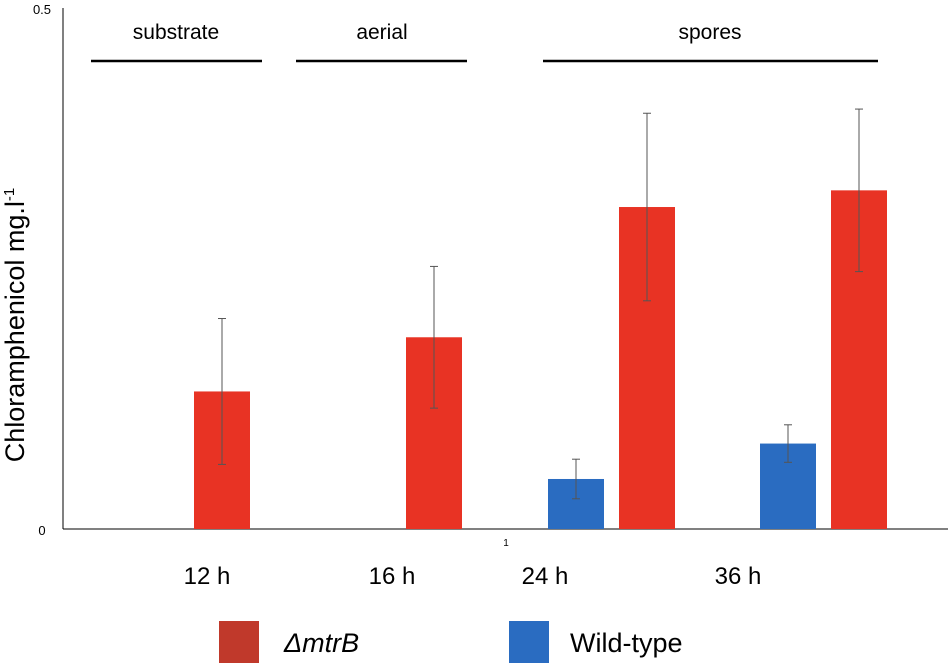 The width and height of the screenshot is (950, 670). What do you see at coordinates (239, 642) in the screenshot?
I see `legend-swatch-mtrb` at bounding box center [239, 642].